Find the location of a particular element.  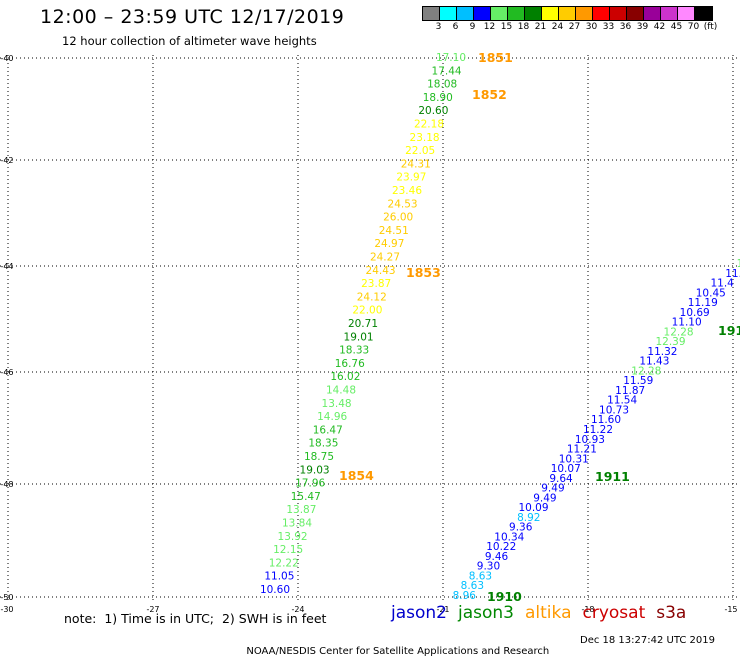

wave-height-value: 13.87 is located at coordinates (301, 510).